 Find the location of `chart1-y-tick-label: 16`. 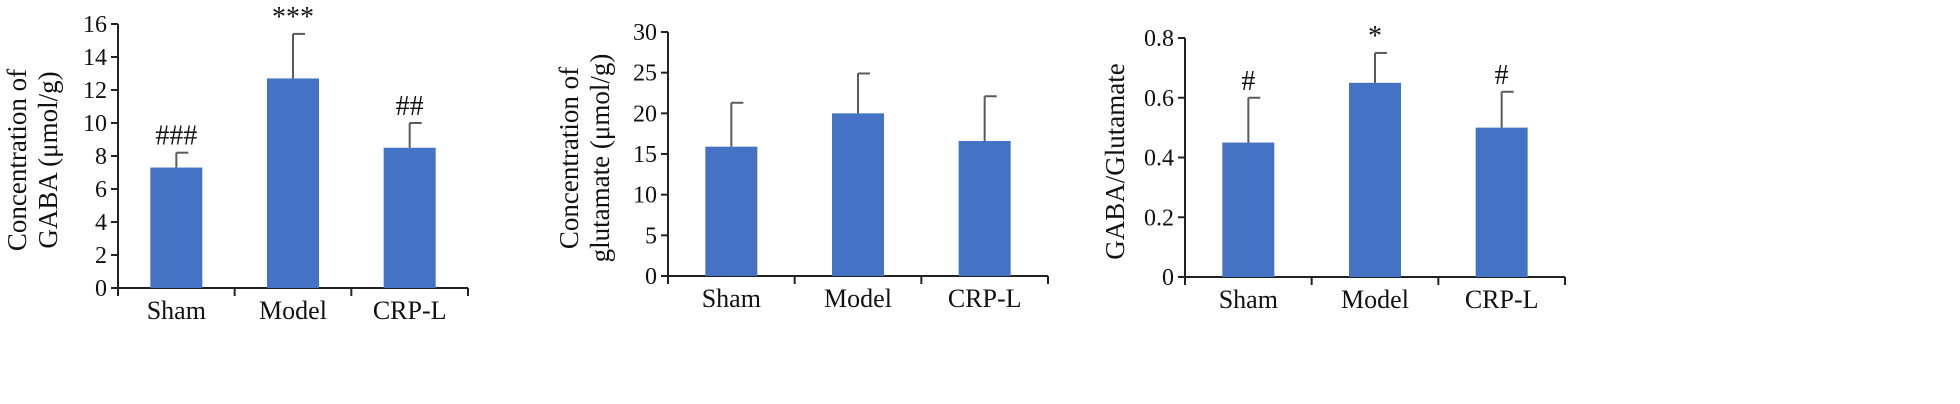

chart1-y-tick-label: 16 is located at coordinates (95, 25).